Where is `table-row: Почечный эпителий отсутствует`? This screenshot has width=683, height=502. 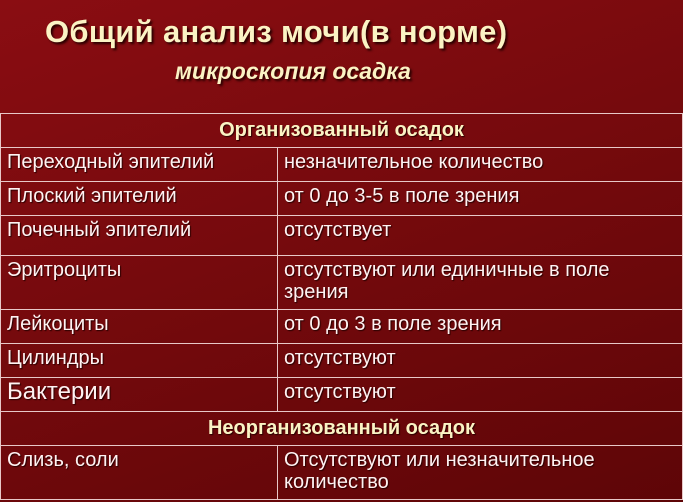
table-row: Почечный эпителий отсутствует is located at coordinates (341, 235).